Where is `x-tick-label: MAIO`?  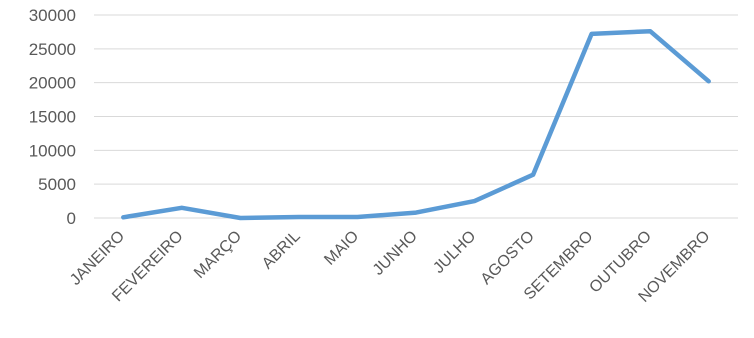 x-tick-label: MAIO is located at coordinates (341, 248).